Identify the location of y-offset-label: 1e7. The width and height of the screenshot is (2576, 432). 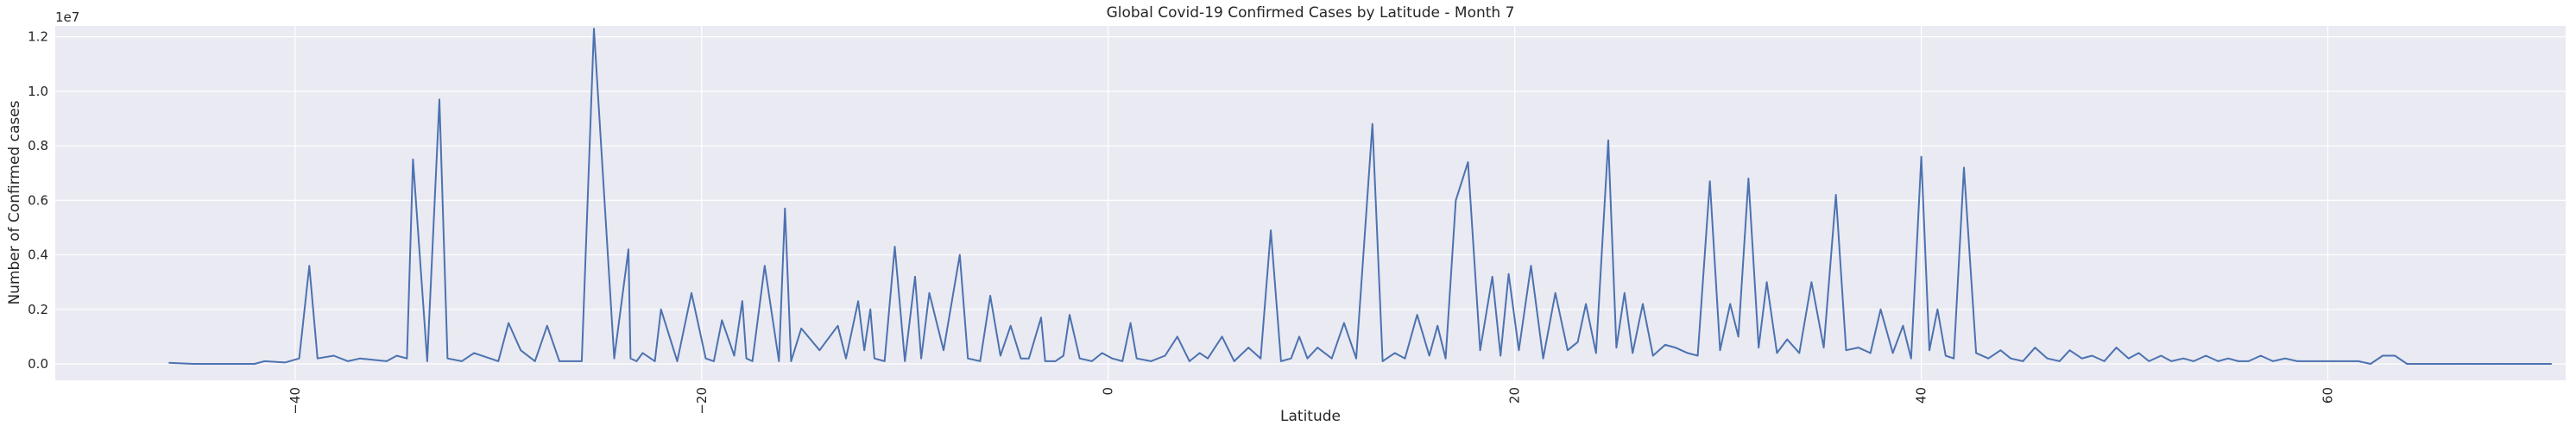
(67, 17).